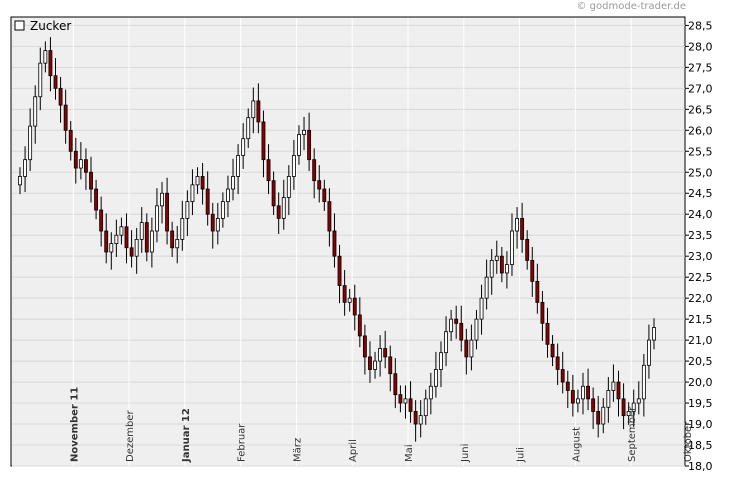  Describe the element at coordinates (700, 67) in the screenshot. I see `y-tick-label: 27,5` at that location.